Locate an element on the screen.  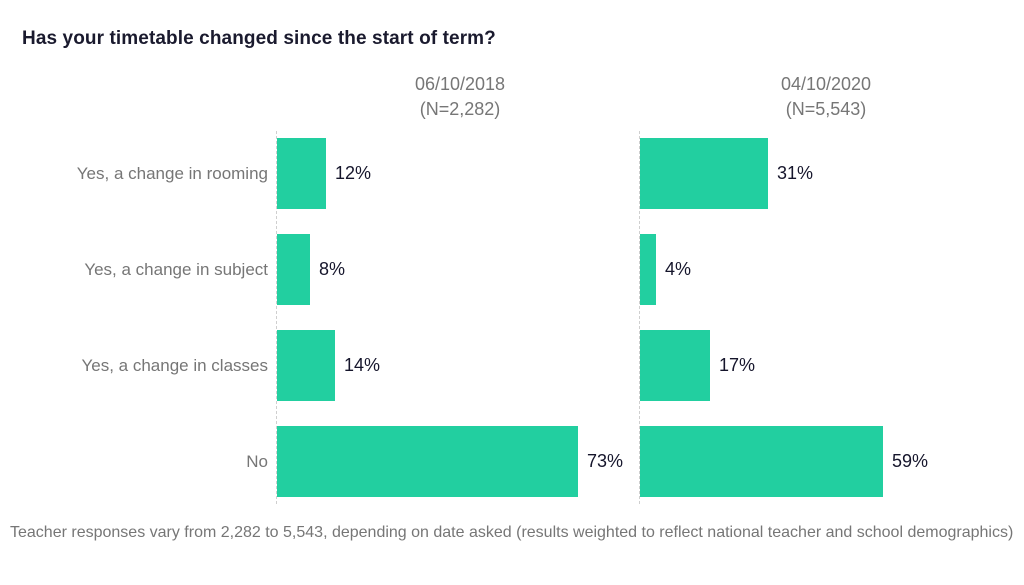
bar-series0-row0 is located at coordinates (301, 173).